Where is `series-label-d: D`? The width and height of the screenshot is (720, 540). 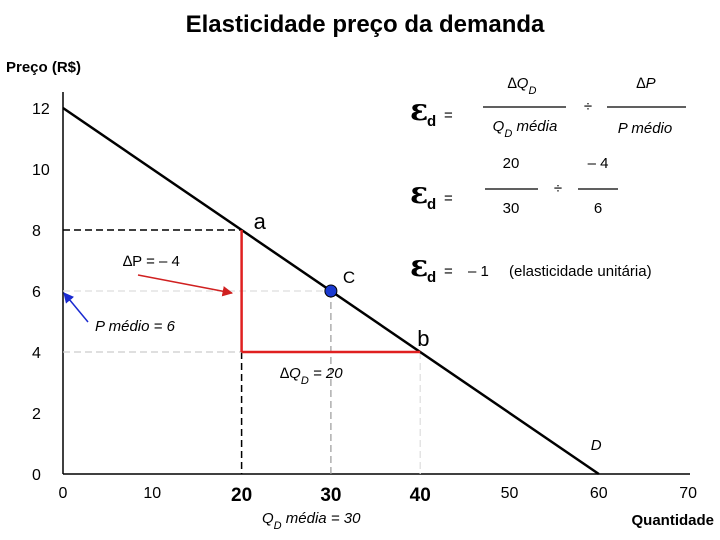
series-label-d: D is located at coordinates (596, 445).